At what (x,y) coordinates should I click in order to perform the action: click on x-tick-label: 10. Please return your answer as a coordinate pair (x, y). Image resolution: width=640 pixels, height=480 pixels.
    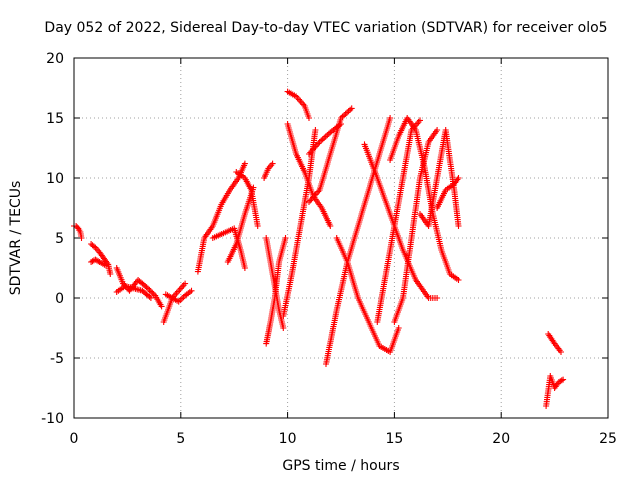
    Looking at the image, I should click on (288, 439).